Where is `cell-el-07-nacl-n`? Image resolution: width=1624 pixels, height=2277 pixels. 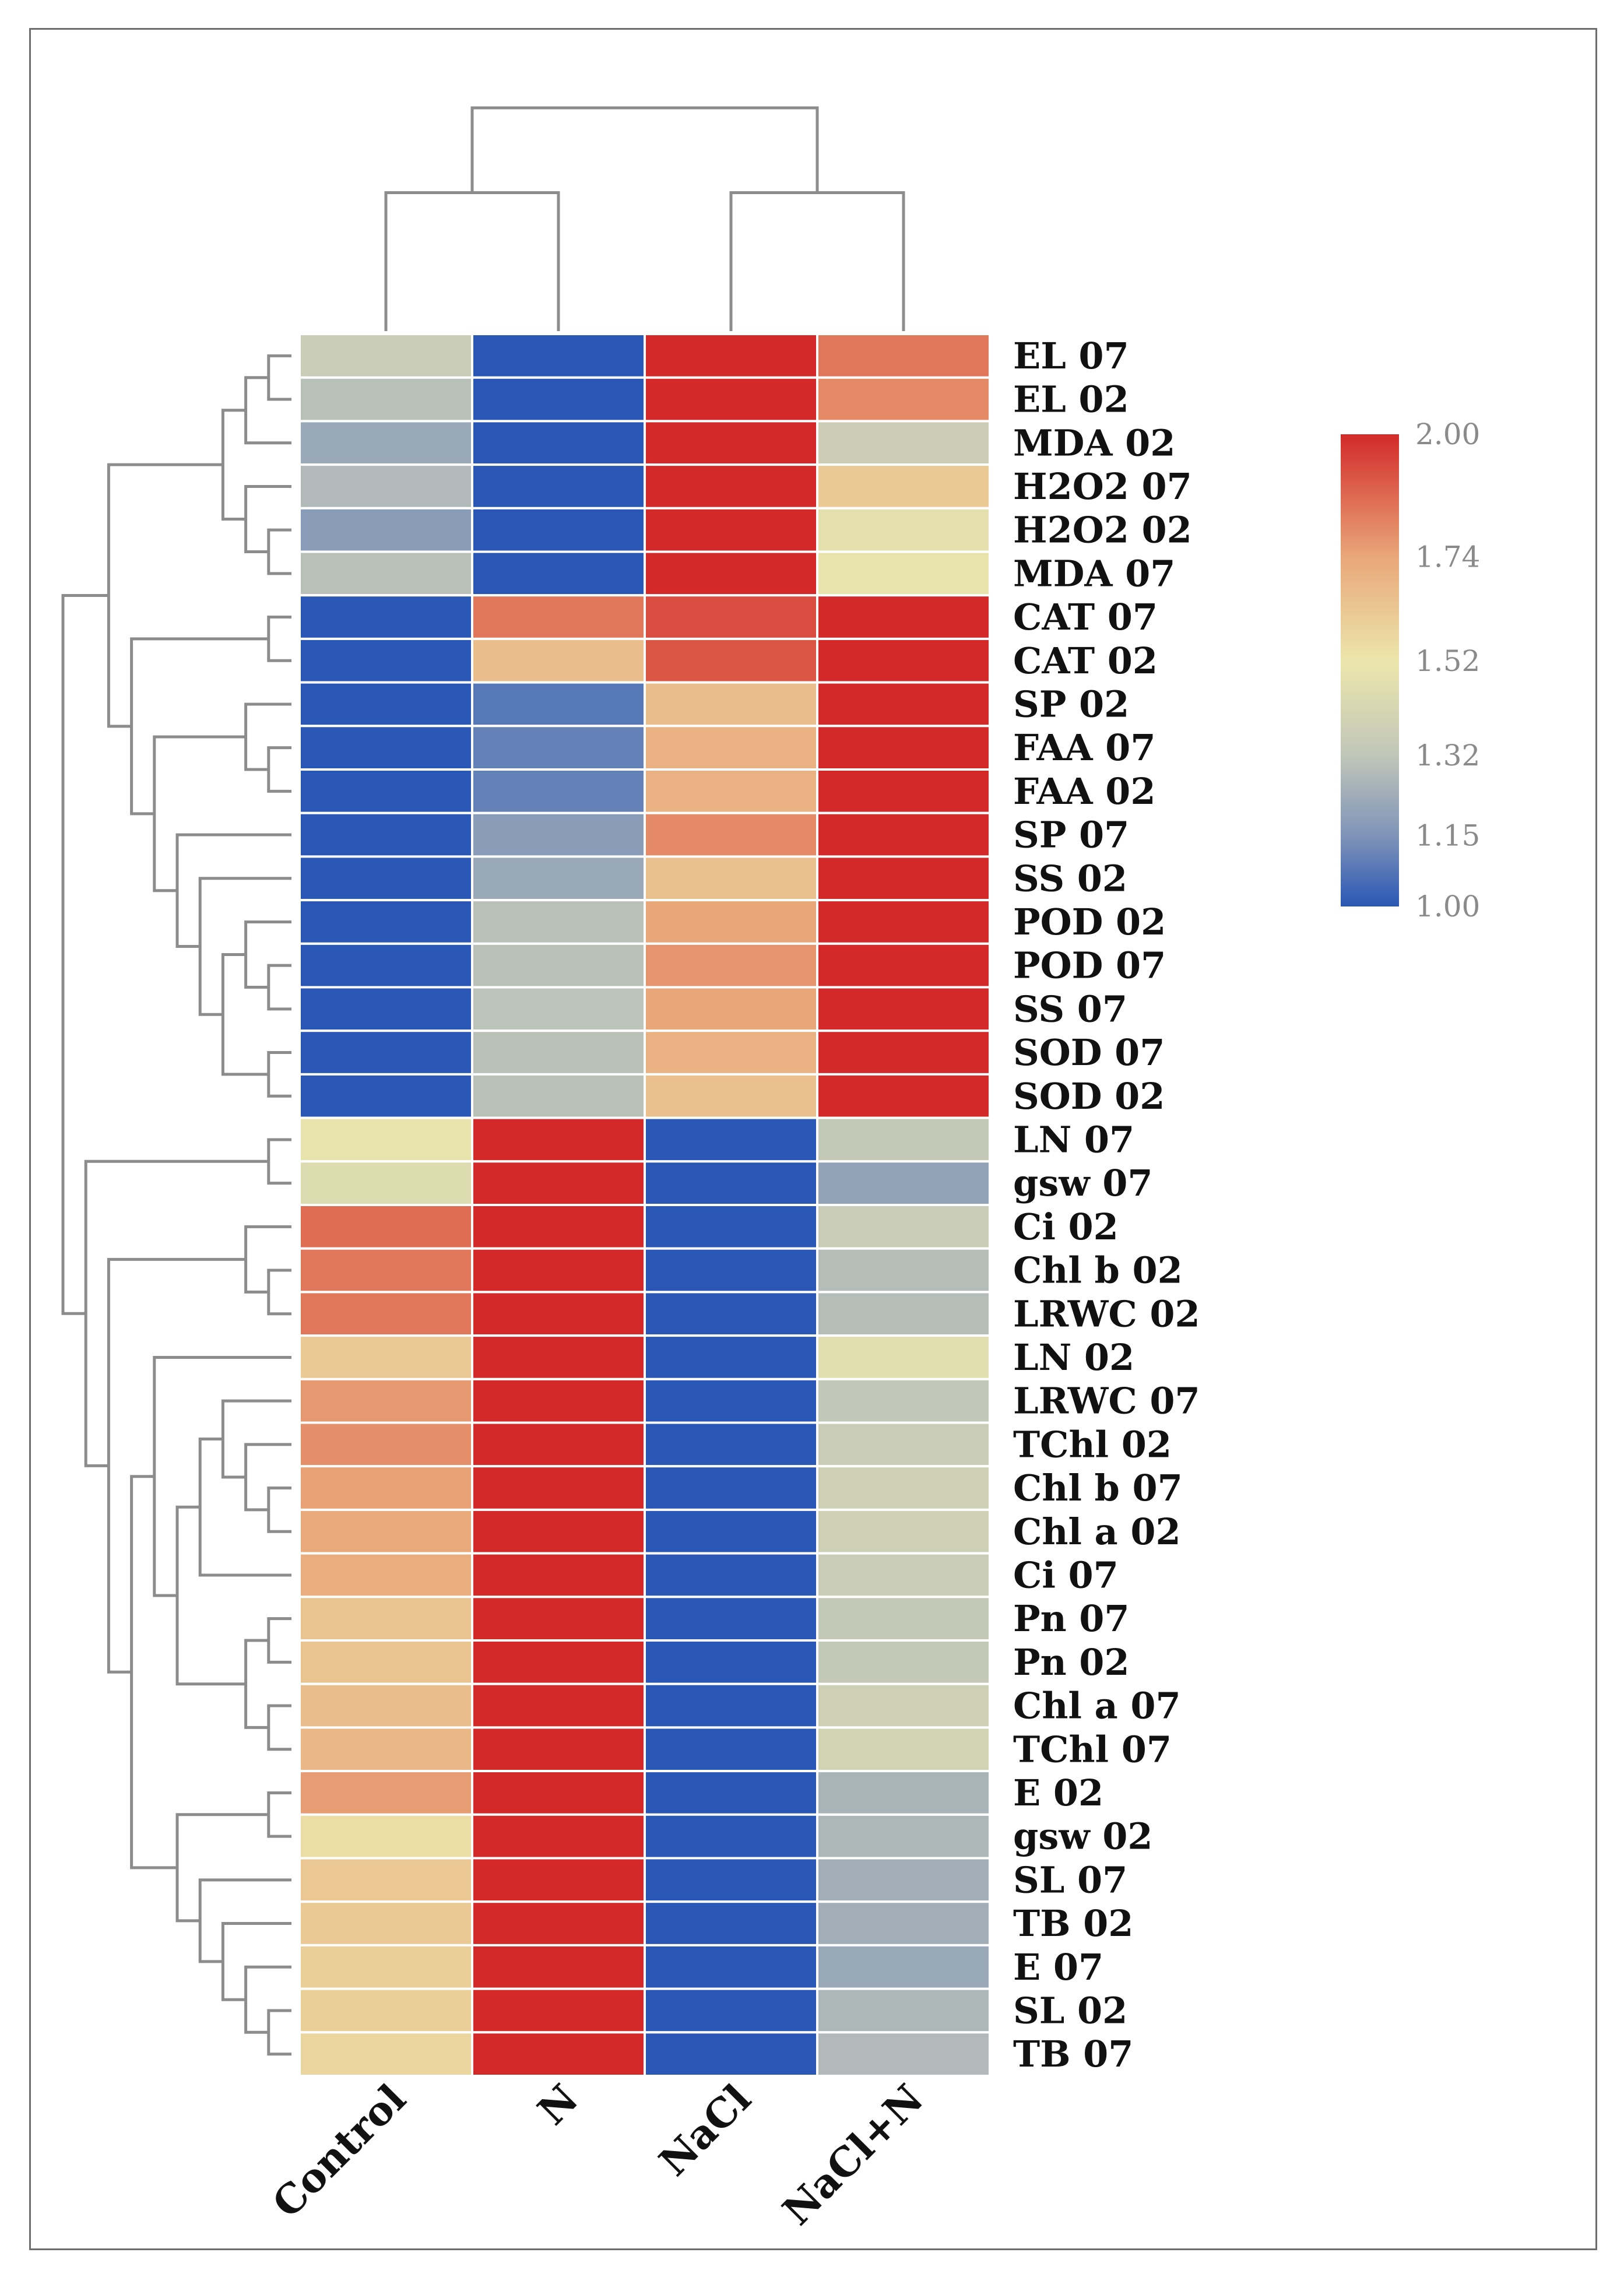 cell-el-07-nacl-n is located at coordinates (903, 356).